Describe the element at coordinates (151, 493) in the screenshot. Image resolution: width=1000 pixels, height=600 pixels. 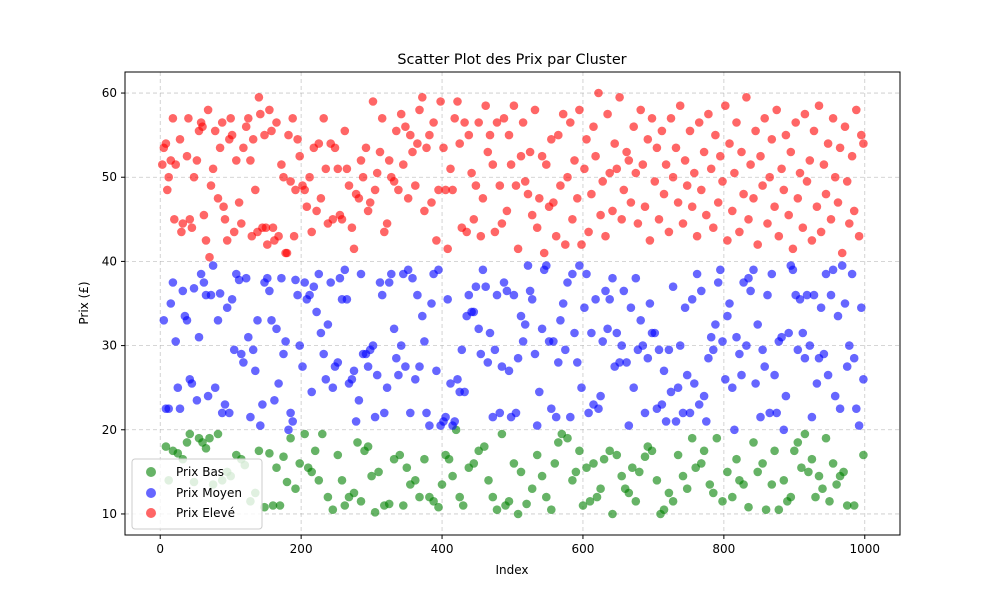
I see `legend-marker-prix-moyen` at that location.